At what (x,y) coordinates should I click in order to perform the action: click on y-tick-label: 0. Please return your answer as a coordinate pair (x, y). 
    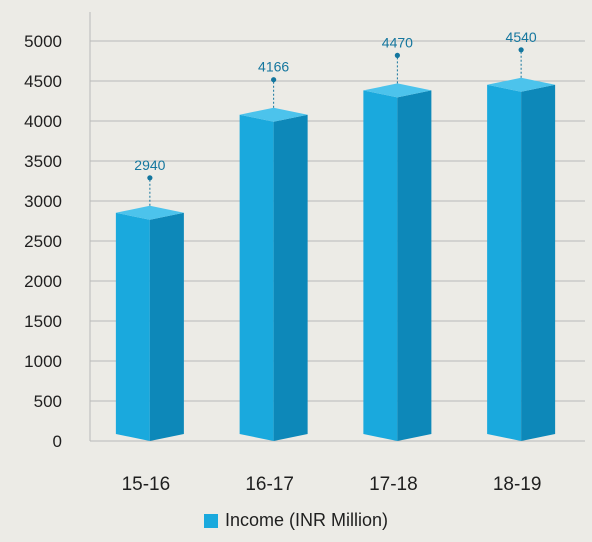
    Looking at the image, I should click on (57, 441).